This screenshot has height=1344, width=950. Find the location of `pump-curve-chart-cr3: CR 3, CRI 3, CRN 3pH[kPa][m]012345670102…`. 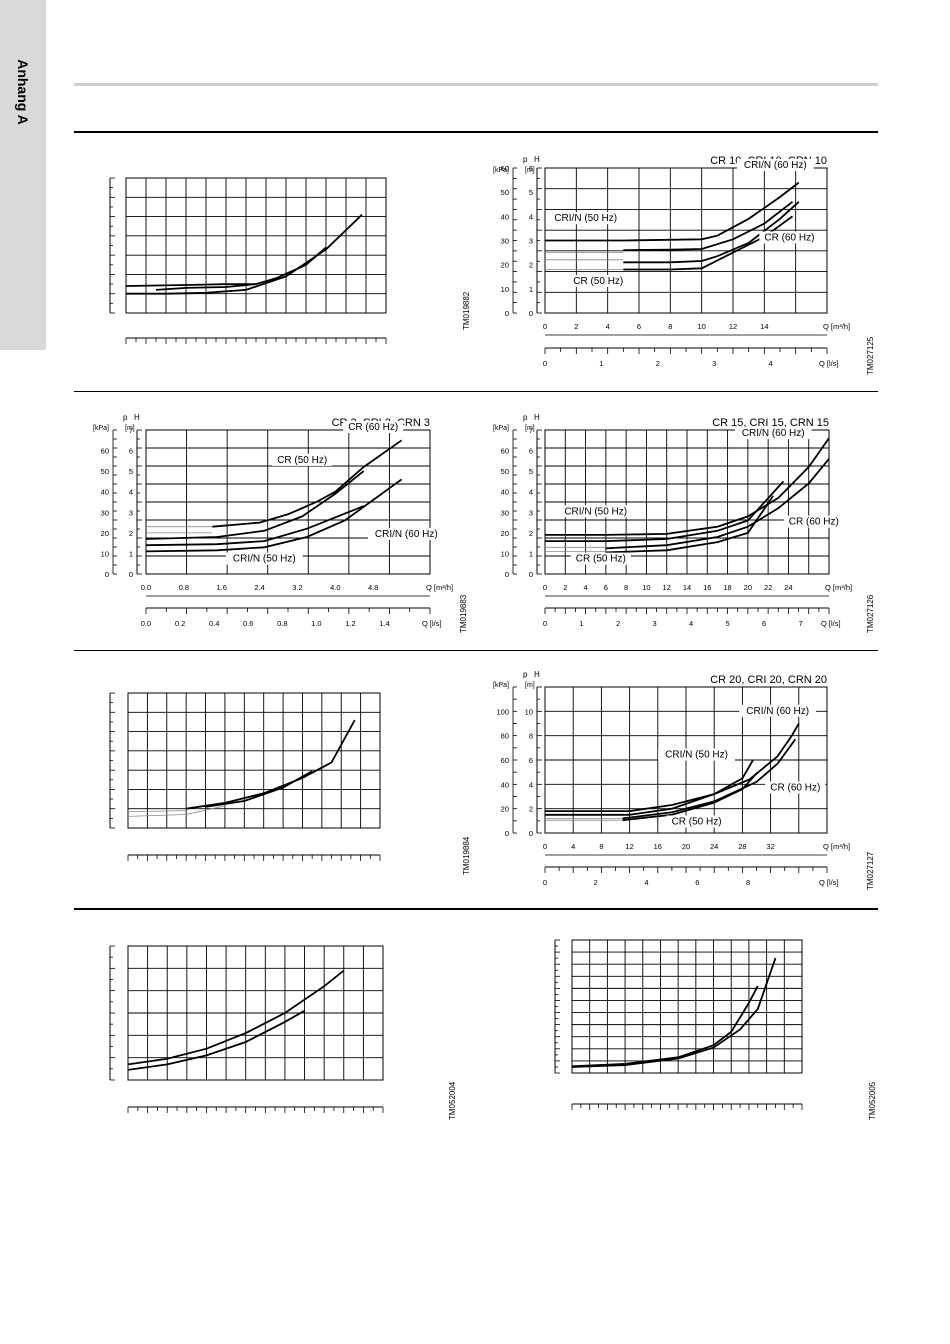

pump-curve-chart-cr3: CR 3, CRI 3, CRN 3pH[kPa][m]012345670102… is located at coordinates (280, 523).